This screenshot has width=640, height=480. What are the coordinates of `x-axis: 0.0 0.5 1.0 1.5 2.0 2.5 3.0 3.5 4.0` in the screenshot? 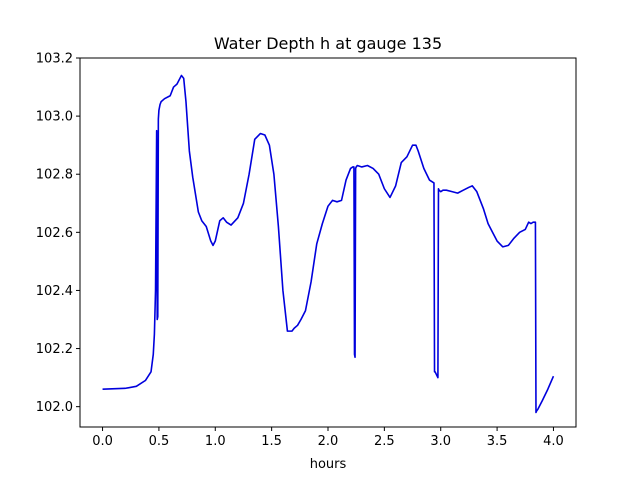 It's located at (328, 438).